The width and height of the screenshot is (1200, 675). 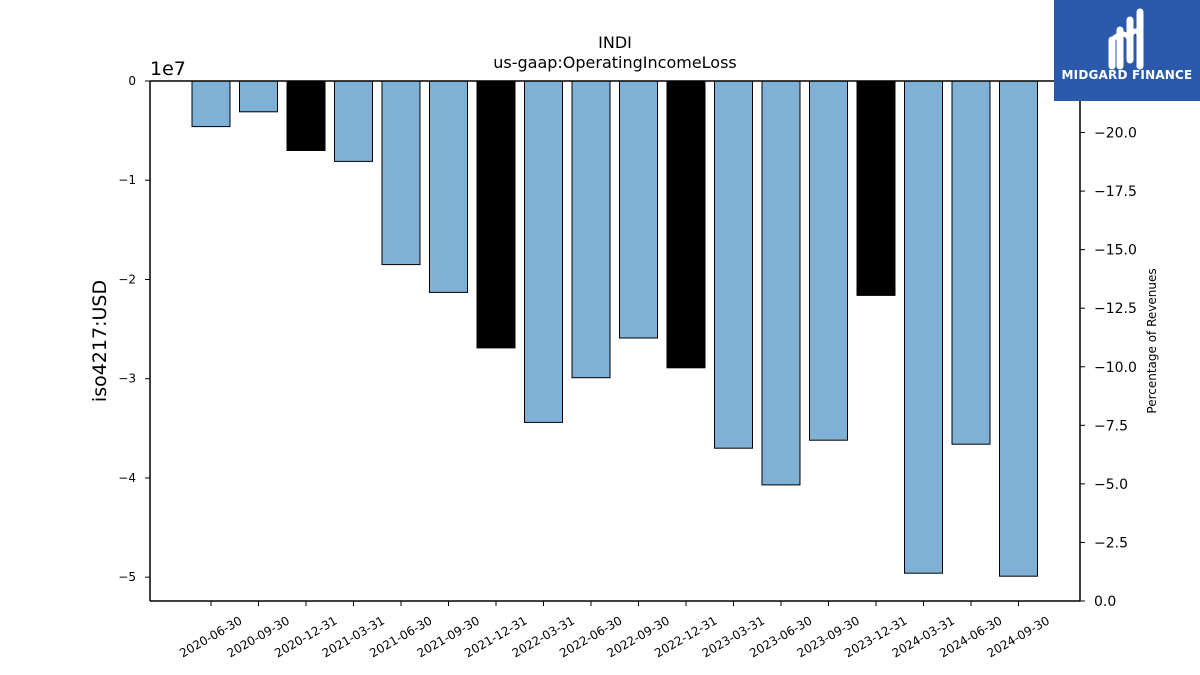 What do you see at coordinates (1111, 485) in the screenshot?
I see `y2-tick-label: −5.0` at bounding box center [1111, 485].